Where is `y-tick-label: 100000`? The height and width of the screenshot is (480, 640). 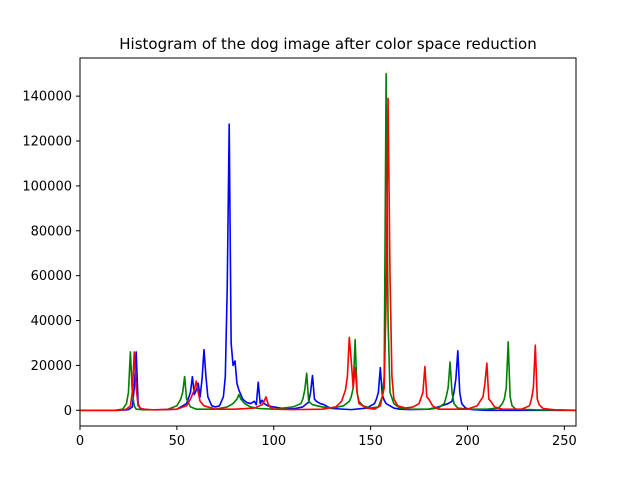
y-tick-label: 100000 is located at coordinates (47, 186).